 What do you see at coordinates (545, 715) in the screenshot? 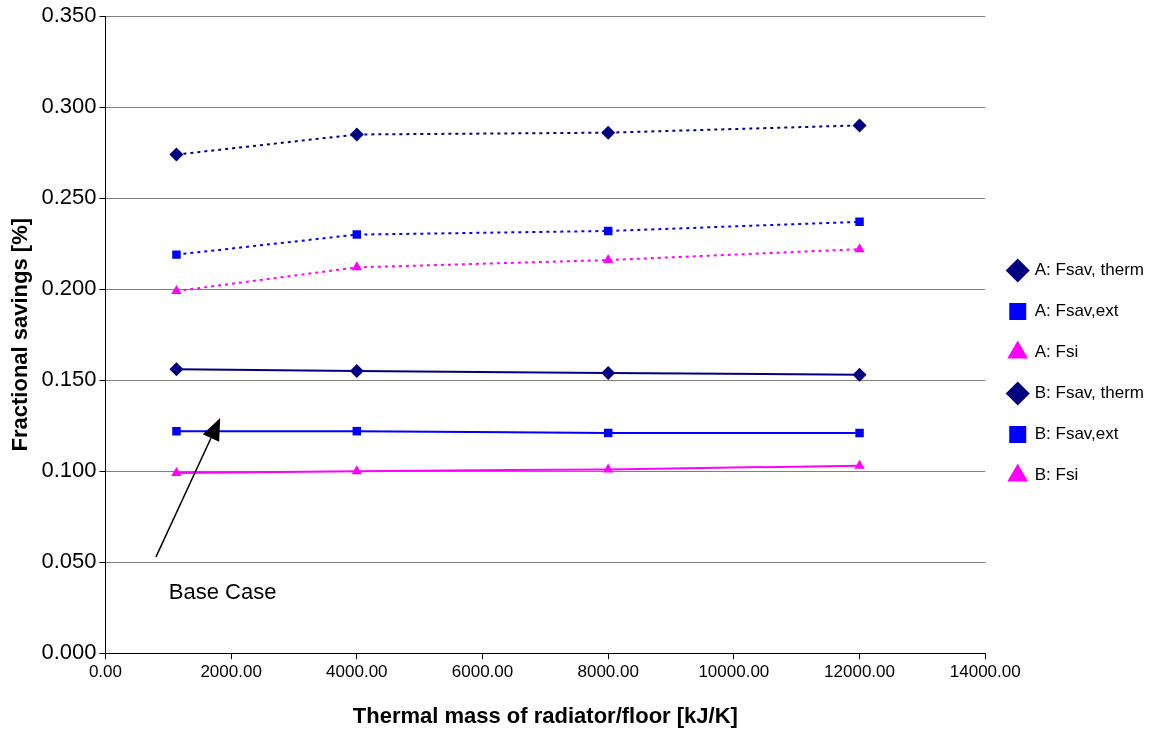
I see `x-axis-title: Thermal mass of radiator/floor [kJ/K]` at bounding box center [545, 715].